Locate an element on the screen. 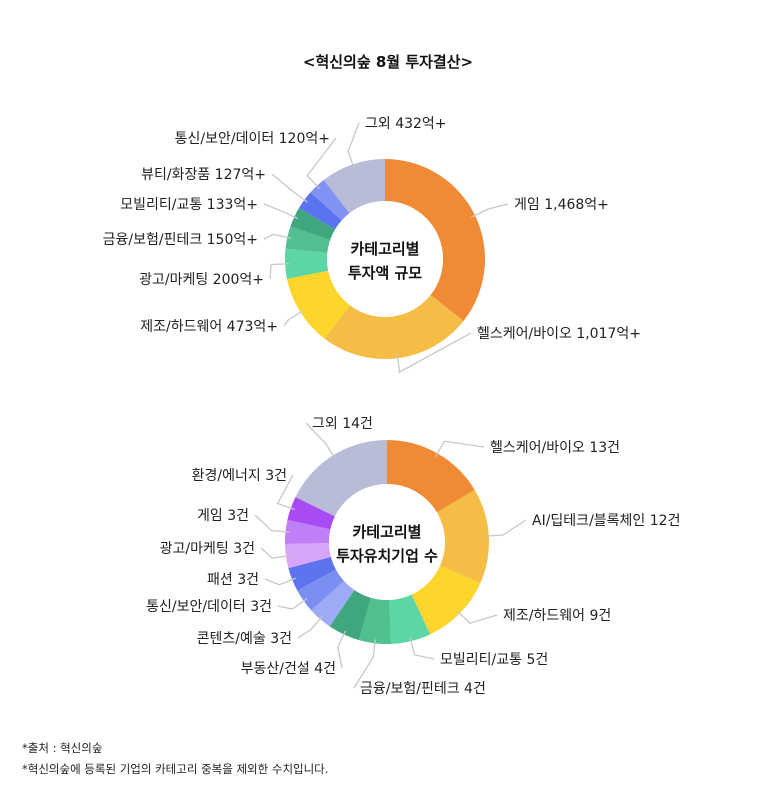  donut1-label-2: 제조/하드웨어 9건 is located at coordinates (557, 616).